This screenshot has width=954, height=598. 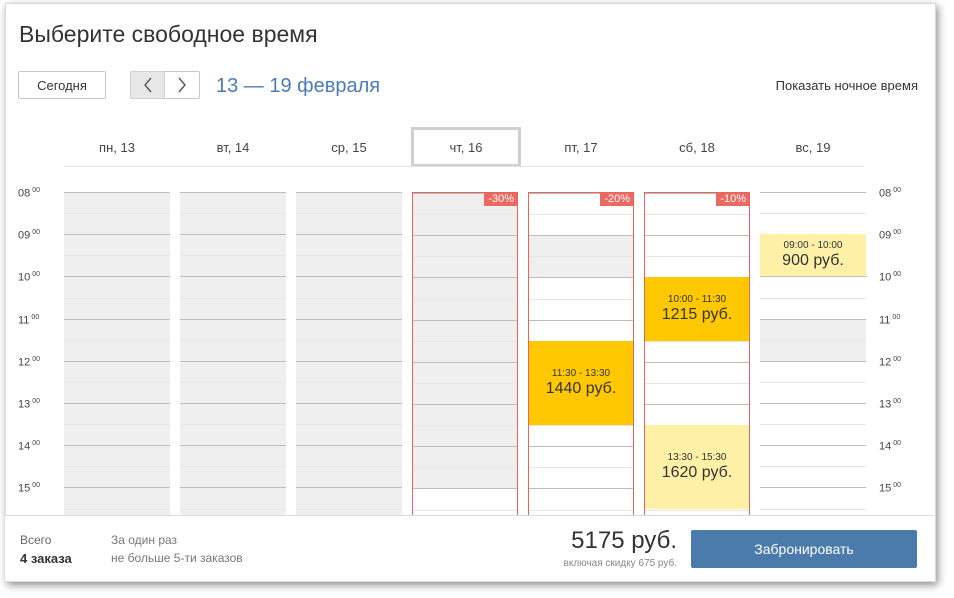 What do you see at coordinates (464, 166) in the screenshot?
I see `header-divider` at bounding box center [464, 166].